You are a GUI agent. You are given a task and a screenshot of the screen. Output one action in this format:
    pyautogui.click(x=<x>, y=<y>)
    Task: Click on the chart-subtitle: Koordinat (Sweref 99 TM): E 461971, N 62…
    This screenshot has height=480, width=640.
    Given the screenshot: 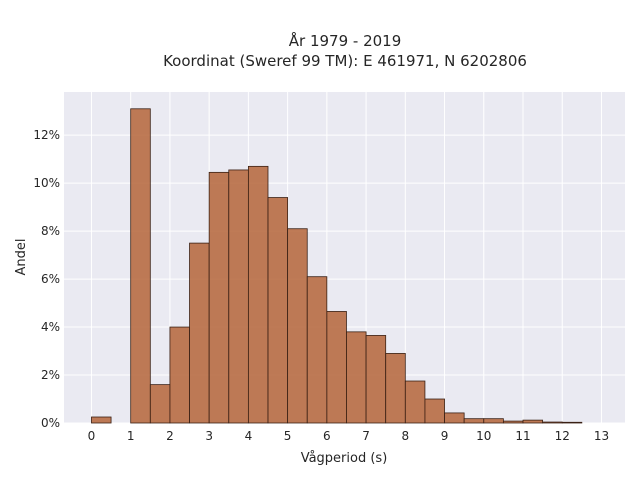 What is the action you would take?
    pyautogui.click(x=345, y=61)
    